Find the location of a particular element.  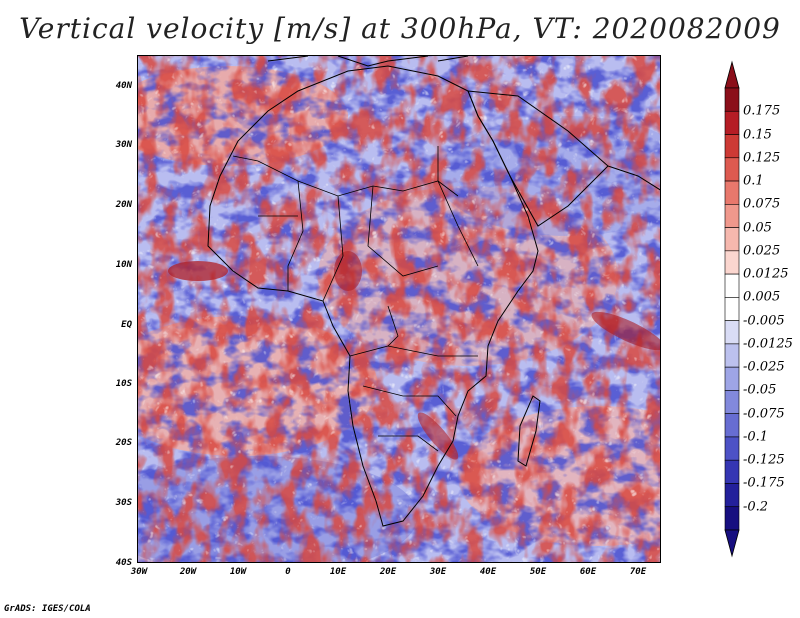

color-bar-label: 0.15 is located at coordinates (757, 135).